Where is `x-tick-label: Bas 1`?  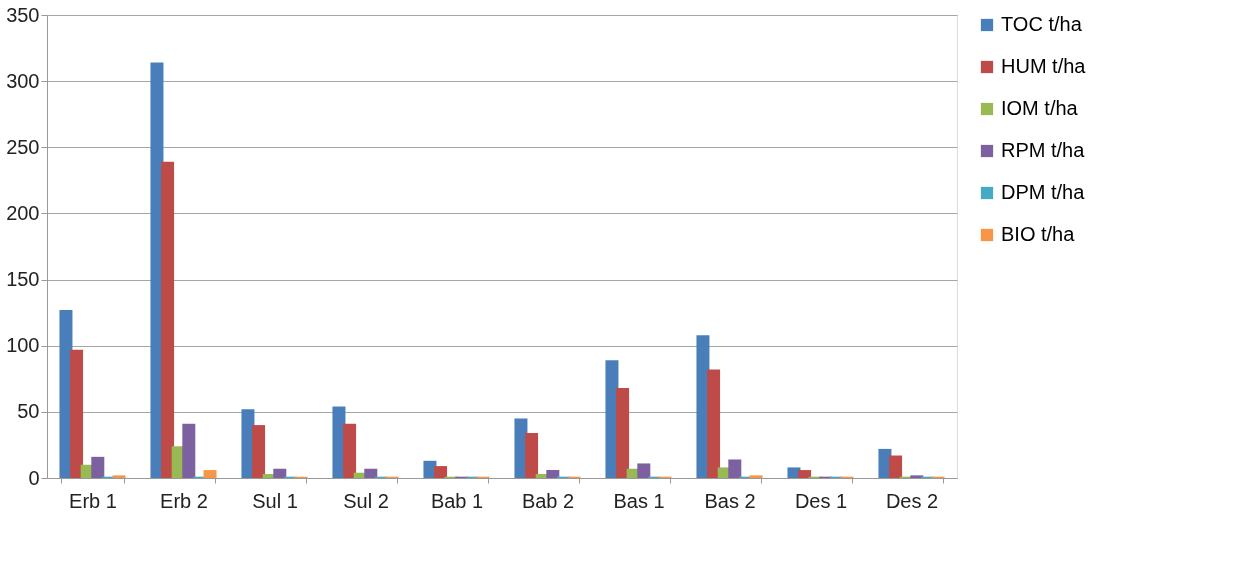 x-tick-label: Bas 1 is located at coordinates (639, 500).